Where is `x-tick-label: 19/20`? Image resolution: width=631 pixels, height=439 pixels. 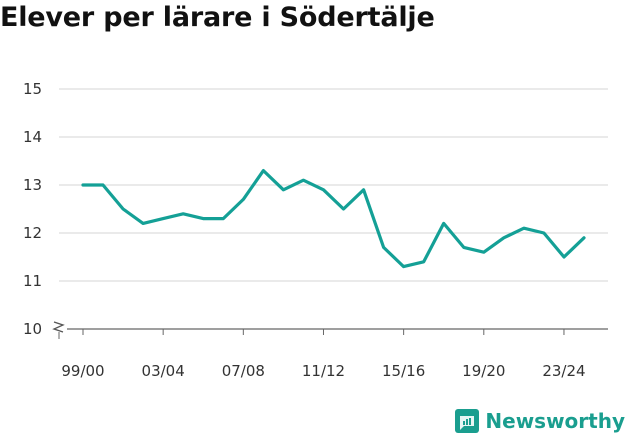
x-tick-label: 19/20 is located at coordinates (483, 371).